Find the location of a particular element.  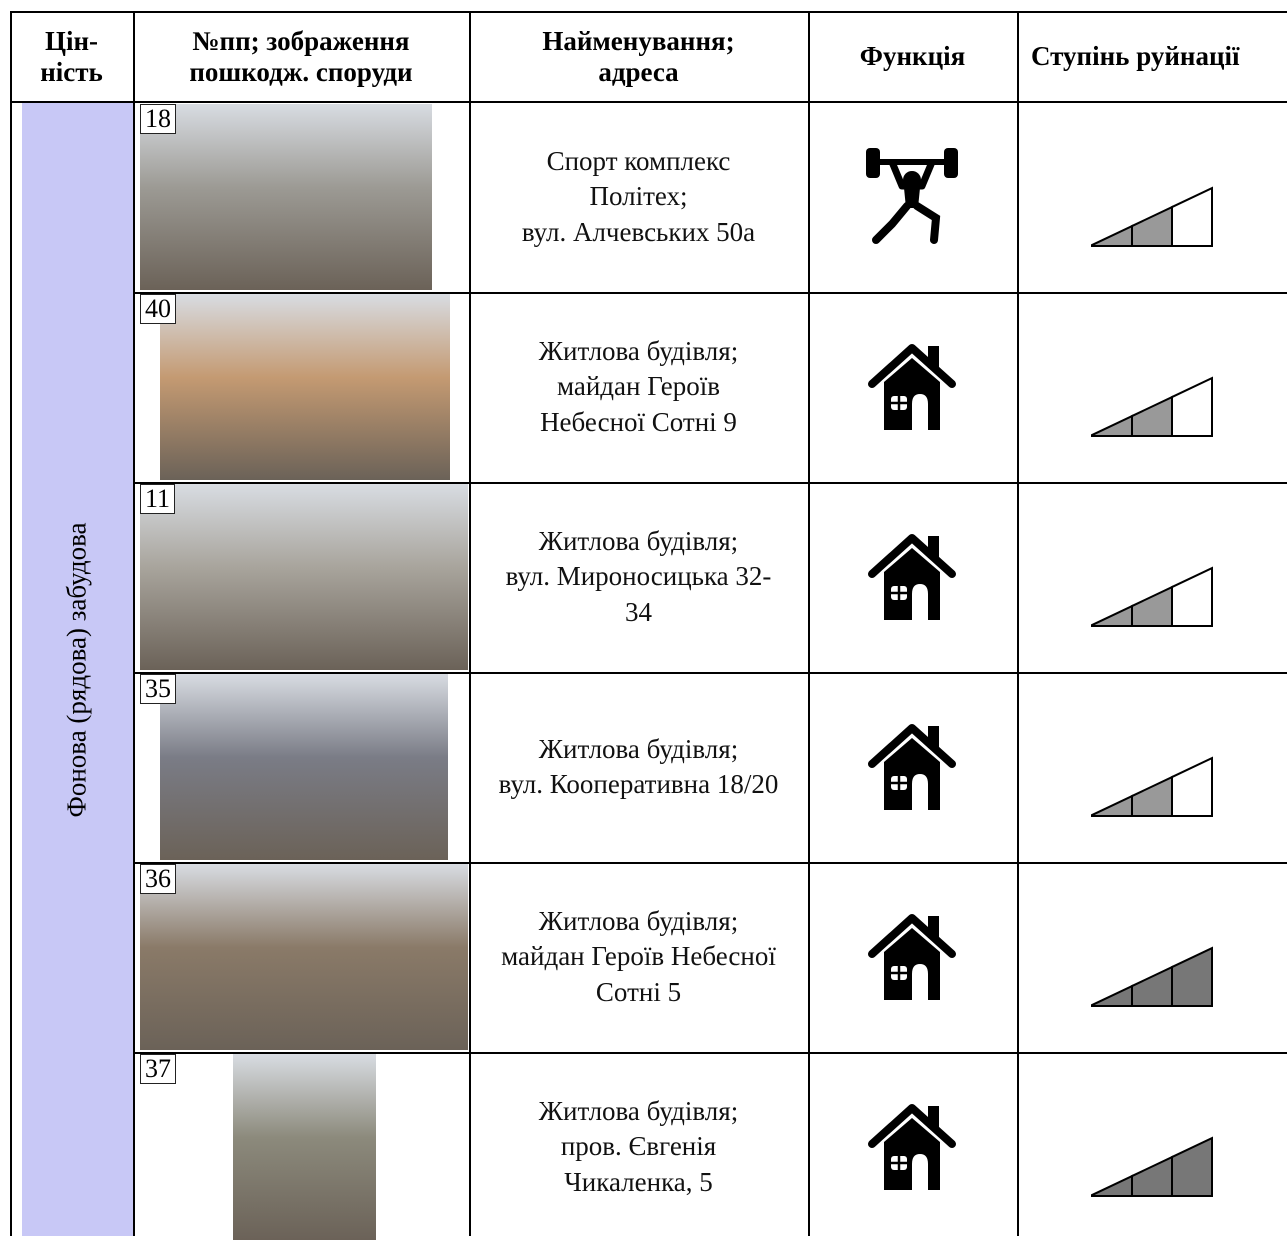

row-number: 18 is located at coordinates (158, 119).